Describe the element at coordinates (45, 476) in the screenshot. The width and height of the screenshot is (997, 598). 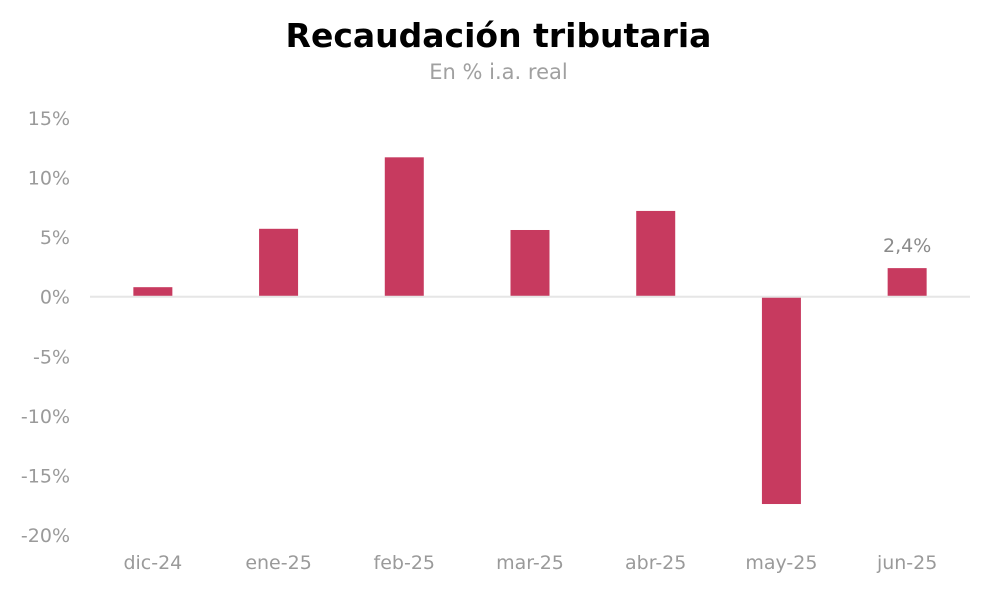
I see `y-tick-label: -15%` at that location.